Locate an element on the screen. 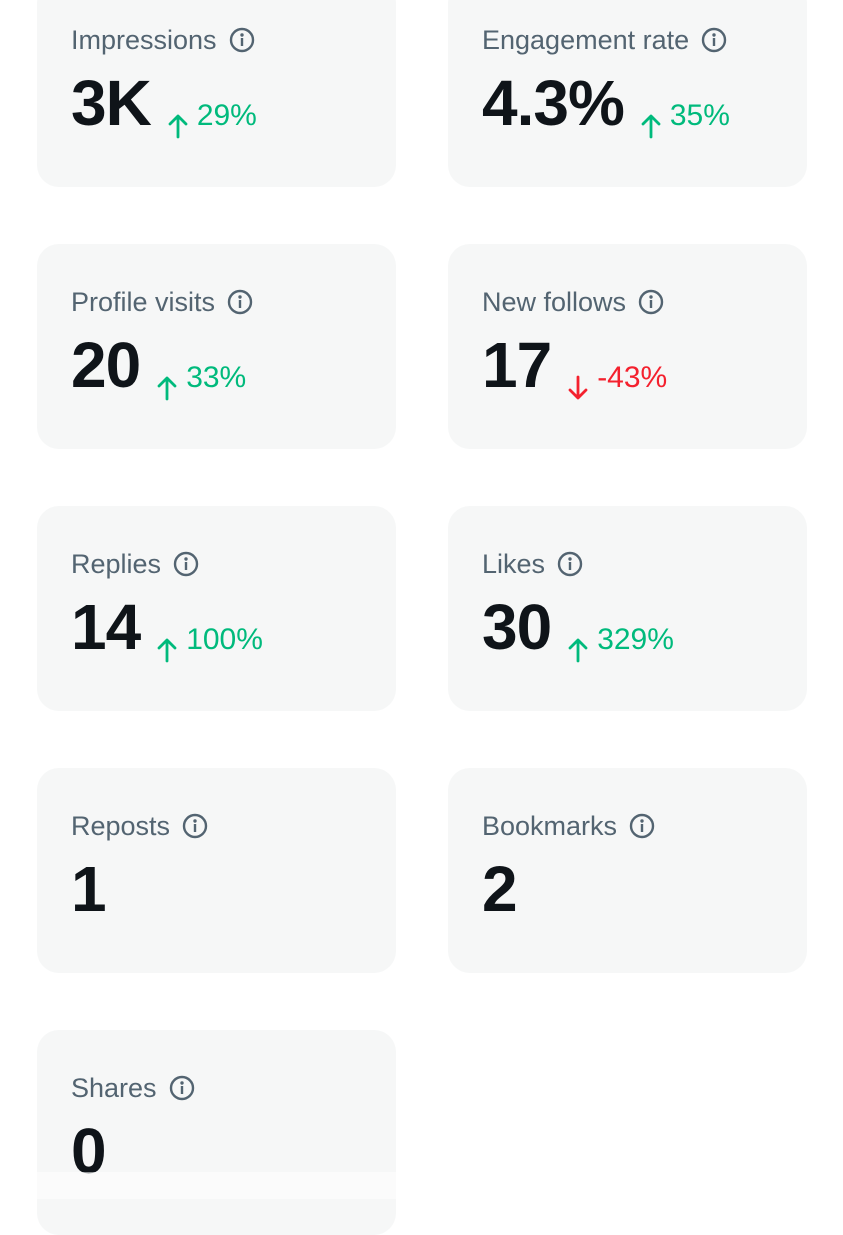 Image resolution: width=843 pixels, height=1235 pixels. value-row: 1 is located at coordinates (89, 890).